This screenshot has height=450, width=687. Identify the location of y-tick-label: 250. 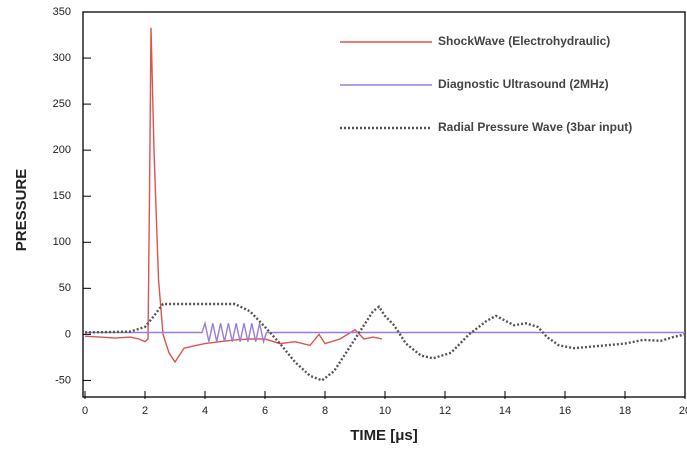
(62, 104).